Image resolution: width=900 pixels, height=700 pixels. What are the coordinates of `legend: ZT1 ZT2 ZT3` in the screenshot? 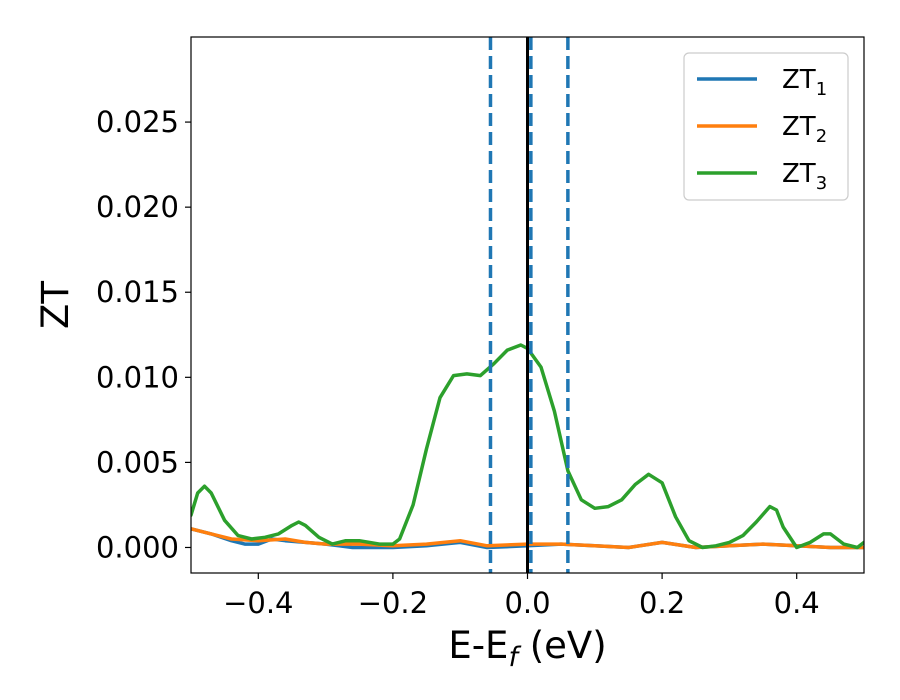 It's located at (766, 126).